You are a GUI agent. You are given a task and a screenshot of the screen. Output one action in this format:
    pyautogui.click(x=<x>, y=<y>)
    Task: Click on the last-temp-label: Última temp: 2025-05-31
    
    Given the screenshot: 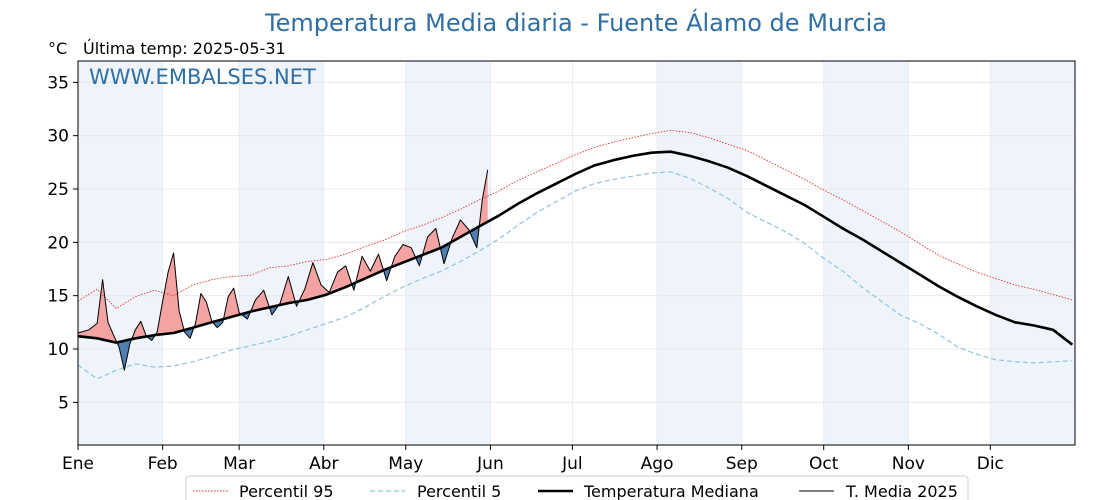 What is the action you would take?
    pyautogui.click(x=184, y=48)
    